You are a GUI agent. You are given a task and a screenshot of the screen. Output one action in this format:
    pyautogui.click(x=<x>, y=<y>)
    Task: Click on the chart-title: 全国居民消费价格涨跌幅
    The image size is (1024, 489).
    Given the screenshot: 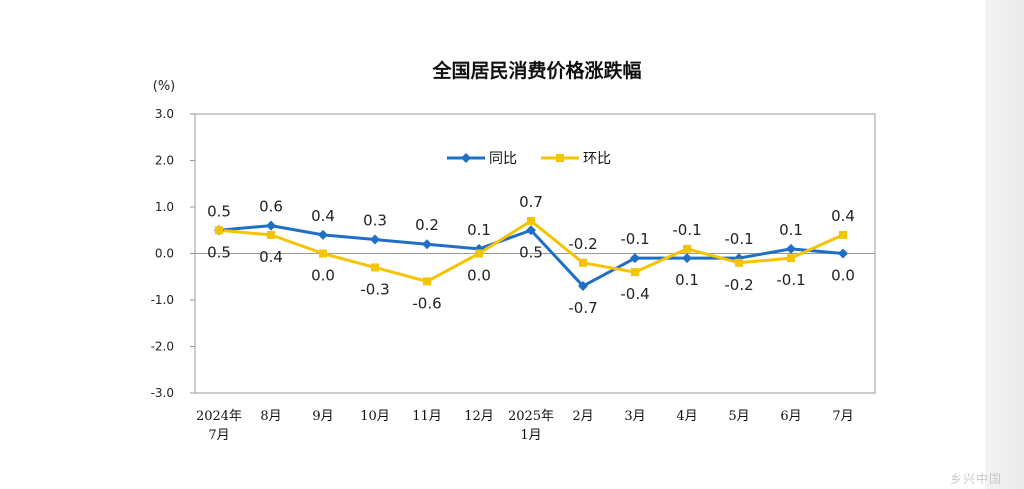 What is the action you would take?
    pyautogui.click(x=536, y=70)
    